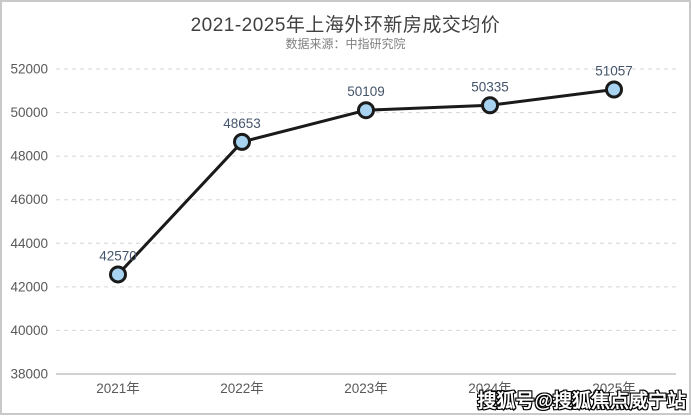  Describe the element at coordinates (118, 388) in the screenshot. I see `x-axis-tick-label: 2021年` at that location.